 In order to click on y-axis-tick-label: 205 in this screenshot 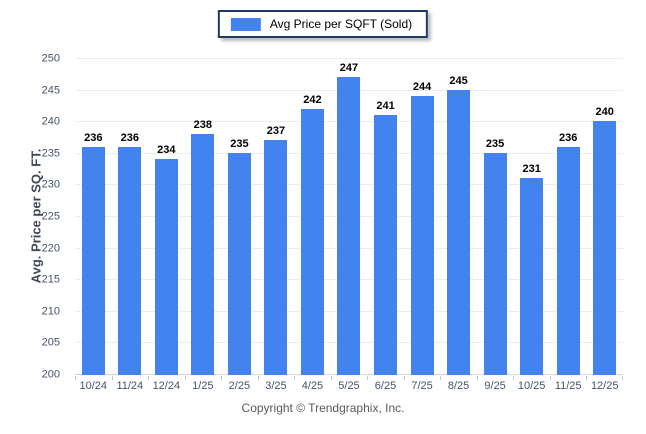, I will do `click(50, 342)`.